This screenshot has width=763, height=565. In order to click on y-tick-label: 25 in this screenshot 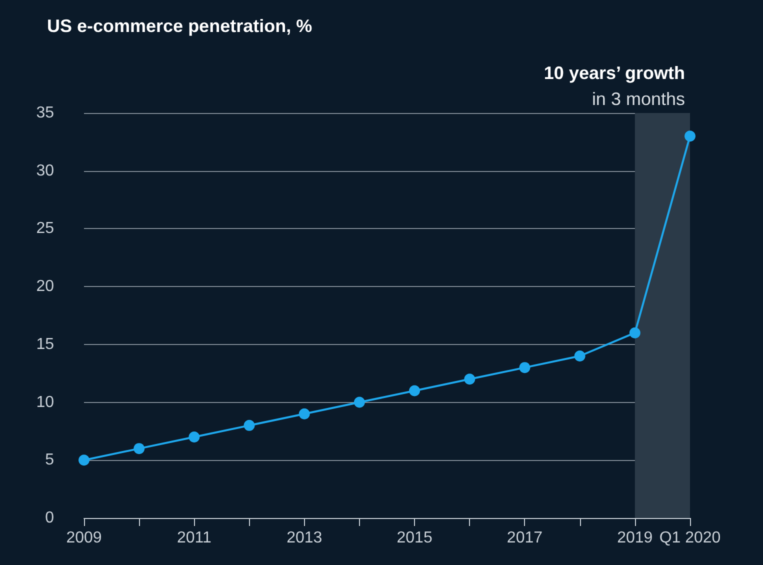, I will do `click(45, 229)`.